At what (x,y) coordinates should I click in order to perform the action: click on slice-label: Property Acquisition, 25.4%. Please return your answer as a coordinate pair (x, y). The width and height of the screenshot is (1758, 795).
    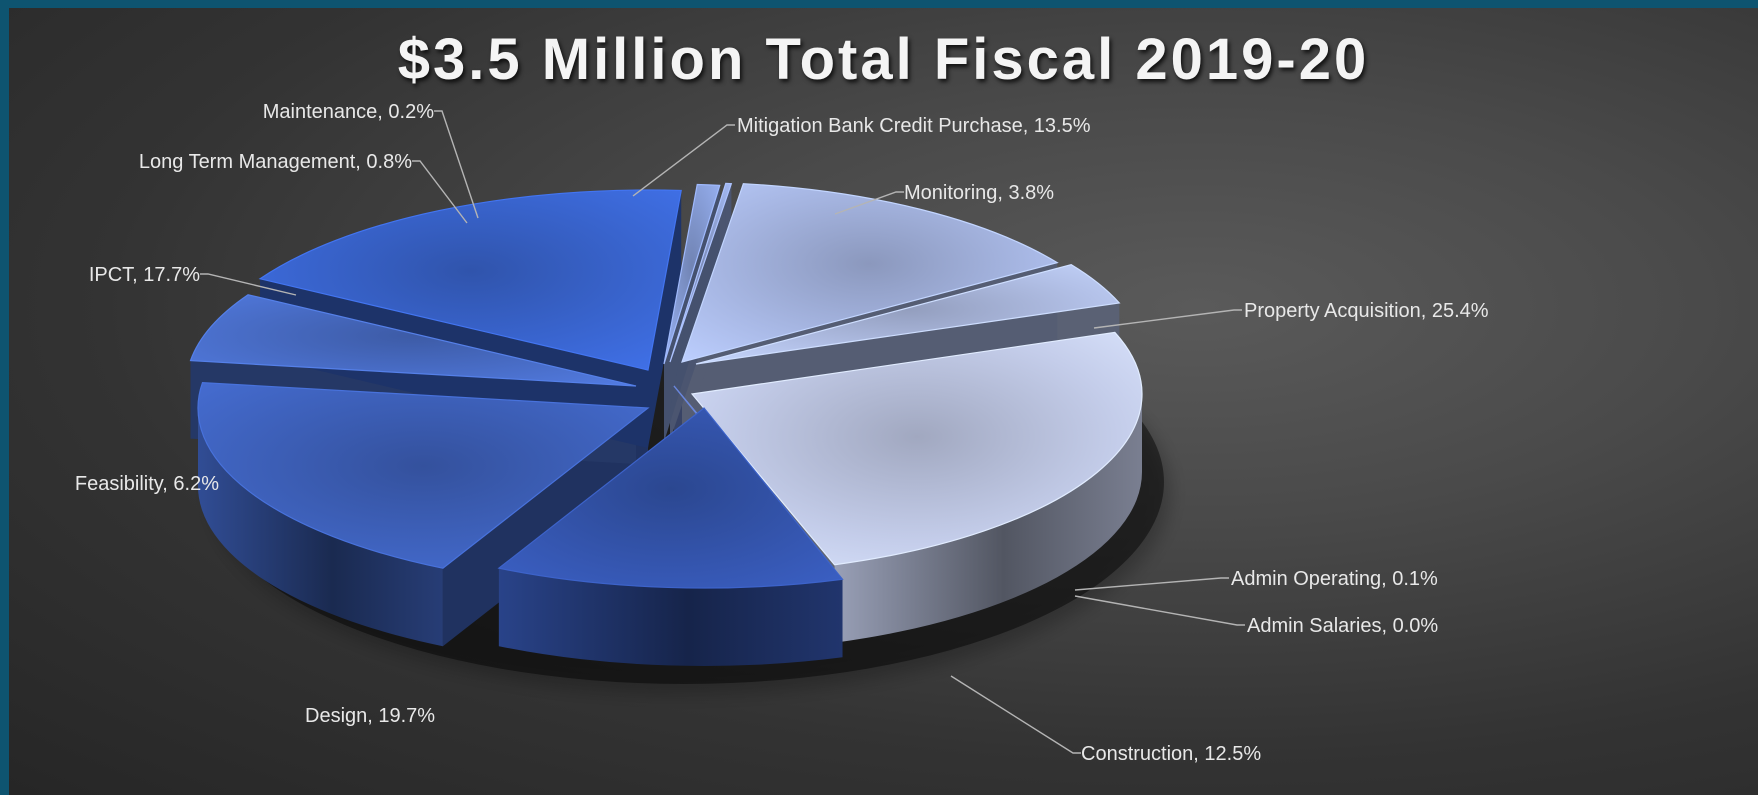
    Looking at the image, I should click on (1366, 311).